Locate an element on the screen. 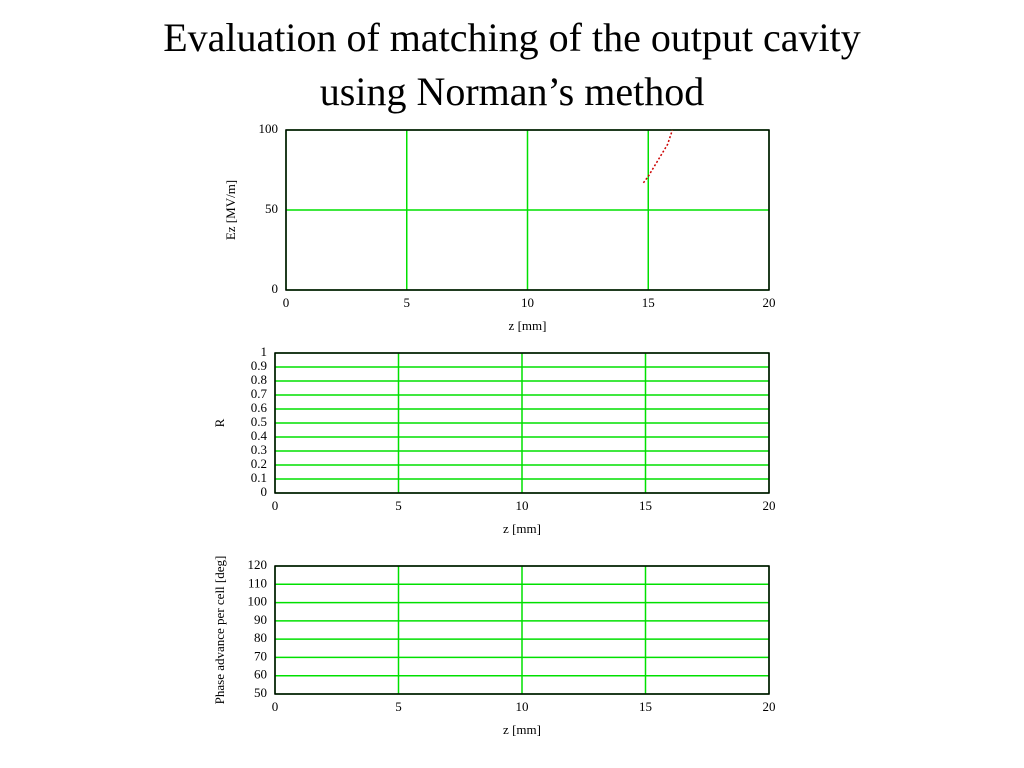 This screenshot has height=768, width=1024. y-tick-label: 0.2 is located at coordinates (259, 463).